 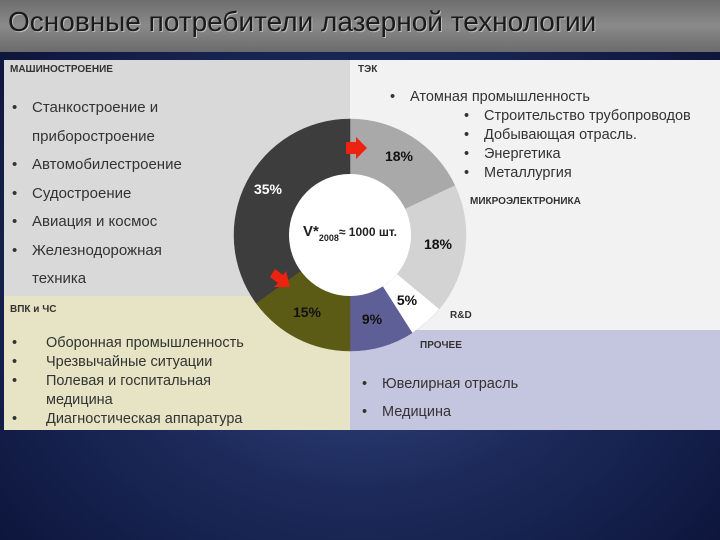 What do you see at coordinates (268, 189) in the screenshot?
I see `slice-label: 35%` at bounding box center [268, 189].